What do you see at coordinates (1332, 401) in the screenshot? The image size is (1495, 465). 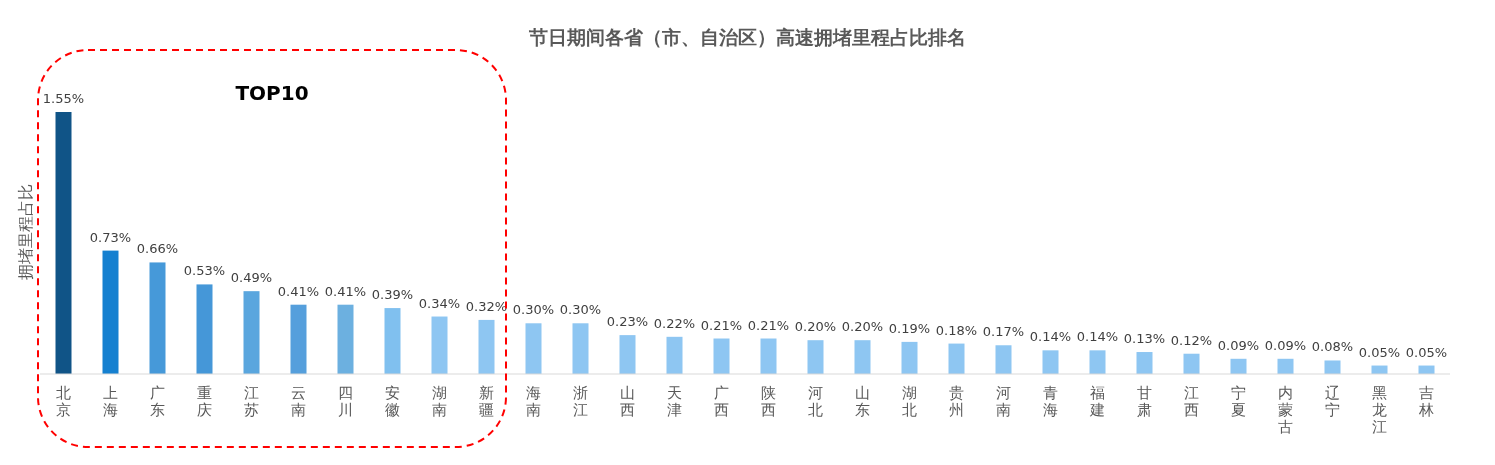 I see `x-tick-label: 辽宁` at bounding box center [1332, 401].